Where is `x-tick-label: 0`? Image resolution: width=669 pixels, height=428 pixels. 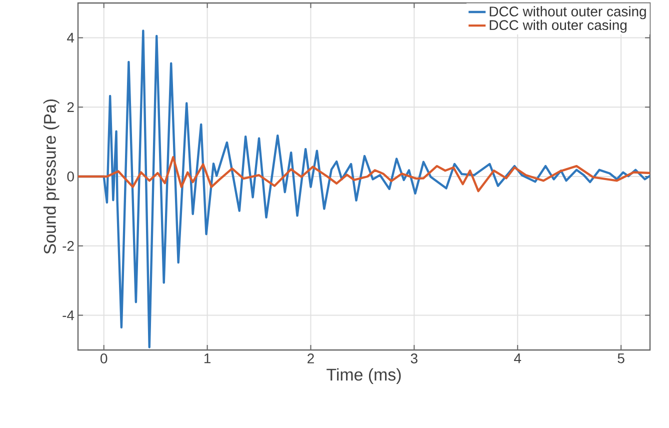 x-tick-label: 0 is located at coordinates (104, 359).